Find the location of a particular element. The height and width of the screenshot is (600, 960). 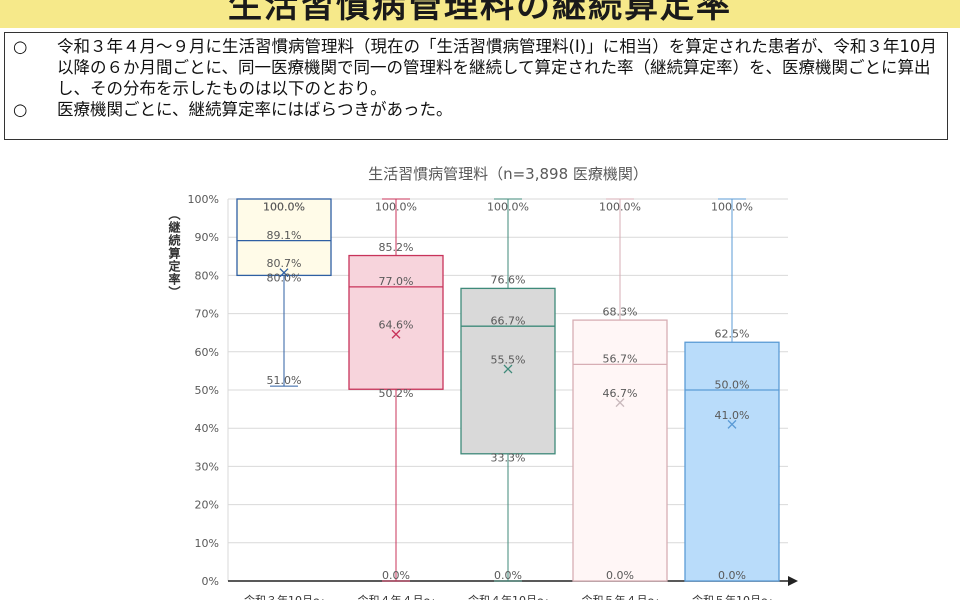

x-tick-label: 令和５年４月〜 is located at coordinates (620, 596).